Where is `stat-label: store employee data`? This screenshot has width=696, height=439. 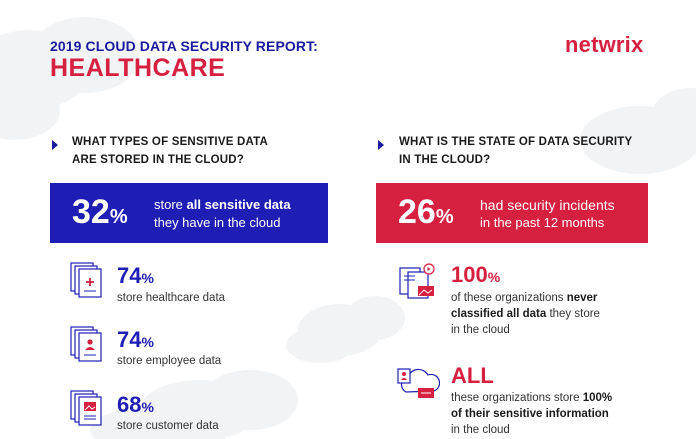 stat-label: store employee data is located at coordinates (169, 361).